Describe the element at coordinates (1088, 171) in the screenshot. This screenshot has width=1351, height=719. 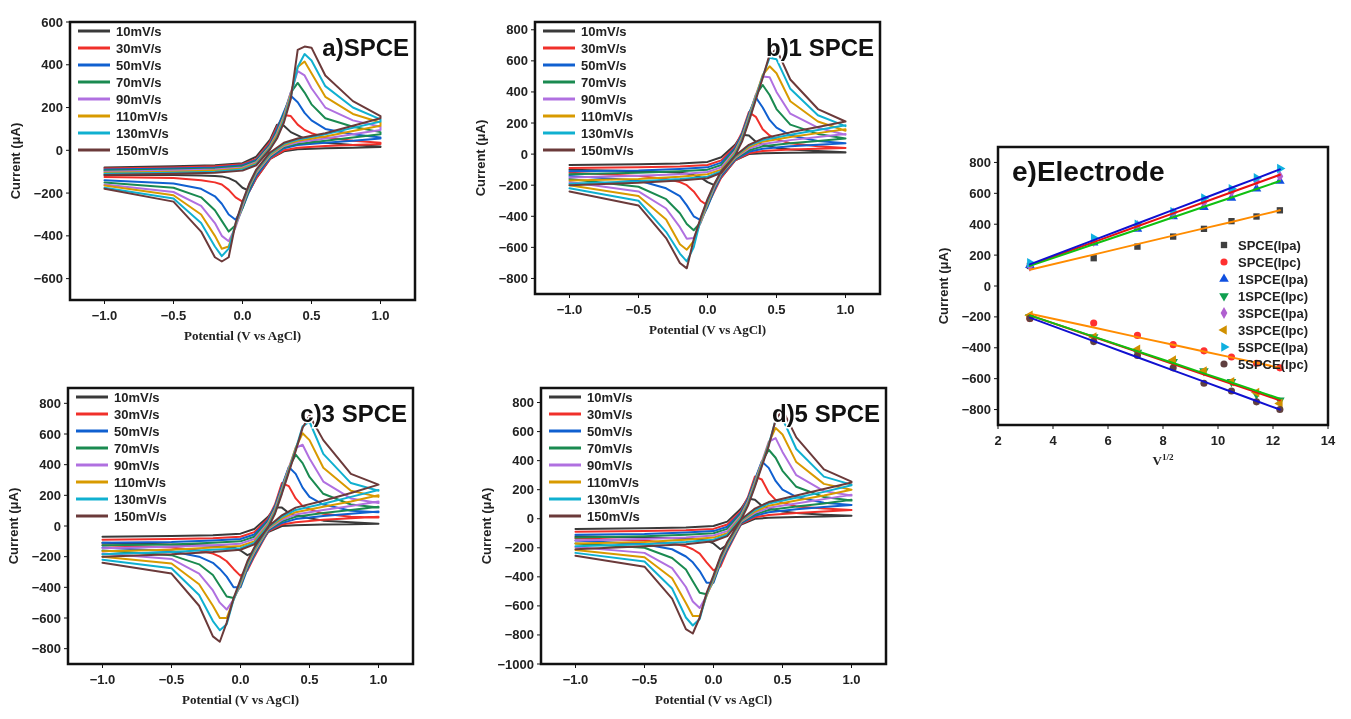
I see `chart-title: e)Electrode` at that location.